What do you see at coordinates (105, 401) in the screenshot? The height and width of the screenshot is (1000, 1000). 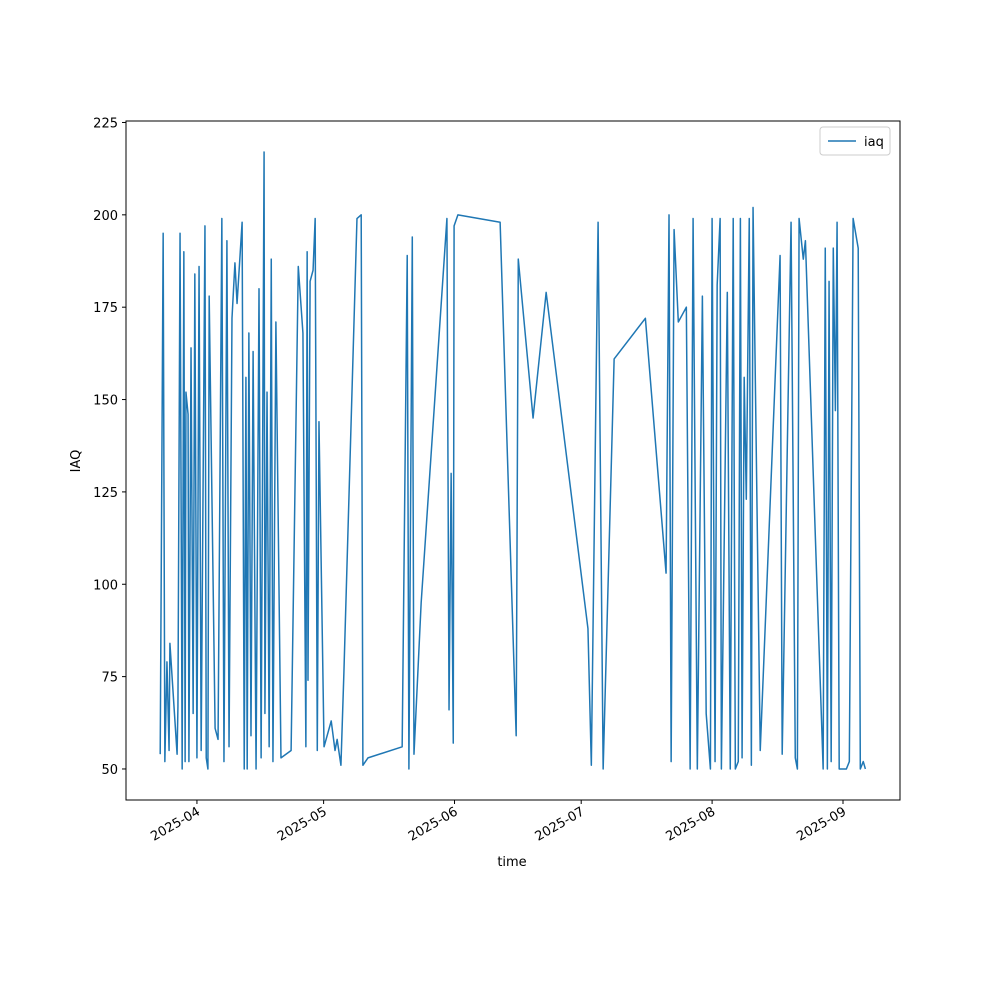 I see `y-tick-label: 150` at bounding box center [105, 401].